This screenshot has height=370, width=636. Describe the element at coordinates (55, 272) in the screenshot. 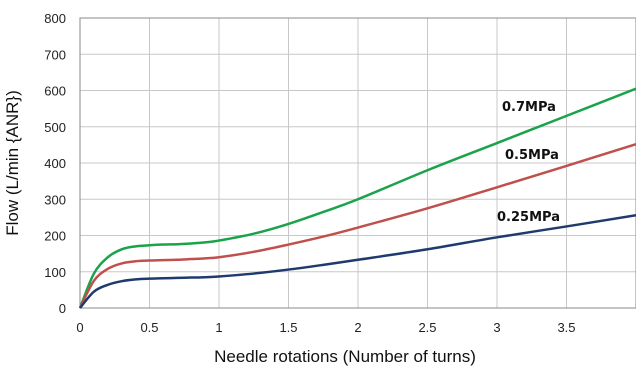

I see `y-tick-label: 100` at that location.